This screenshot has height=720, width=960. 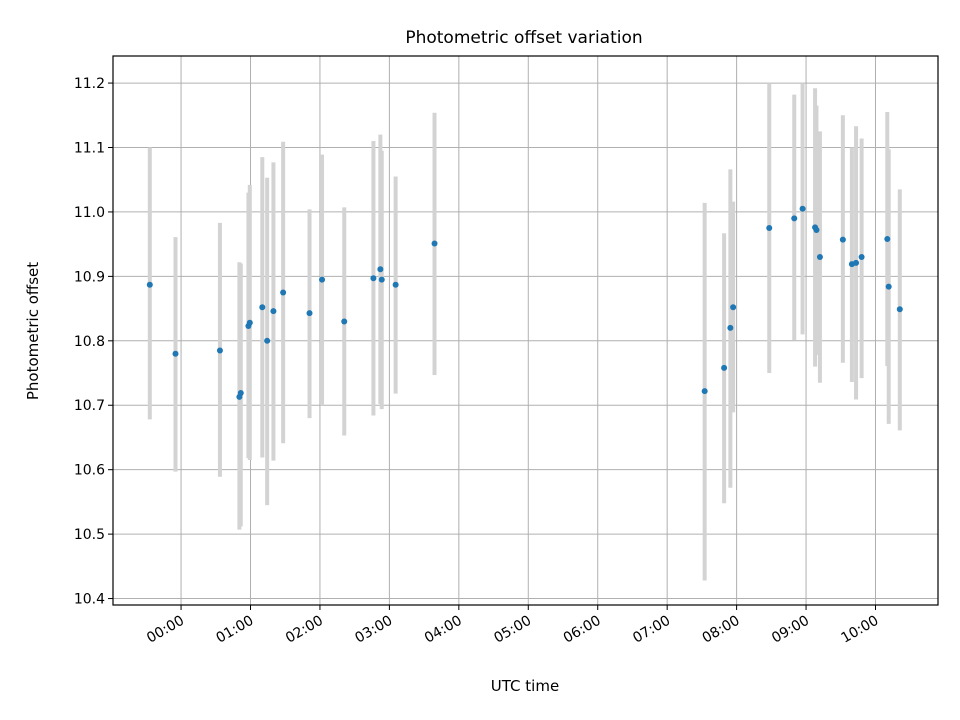 What do you see at coordinates (89, 213) in the screenshot?
I see `y-tick-label: 11.0` at bounding box center [89, 213].